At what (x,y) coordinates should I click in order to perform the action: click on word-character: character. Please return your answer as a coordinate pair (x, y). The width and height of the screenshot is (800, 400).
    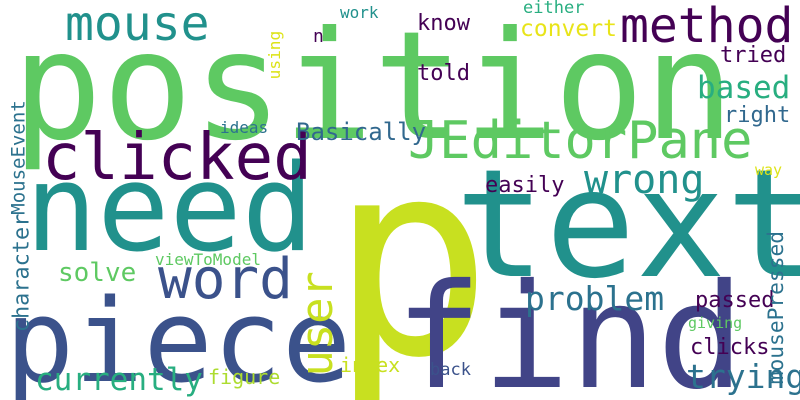
    Looking at the image, I should click on (22, 273).